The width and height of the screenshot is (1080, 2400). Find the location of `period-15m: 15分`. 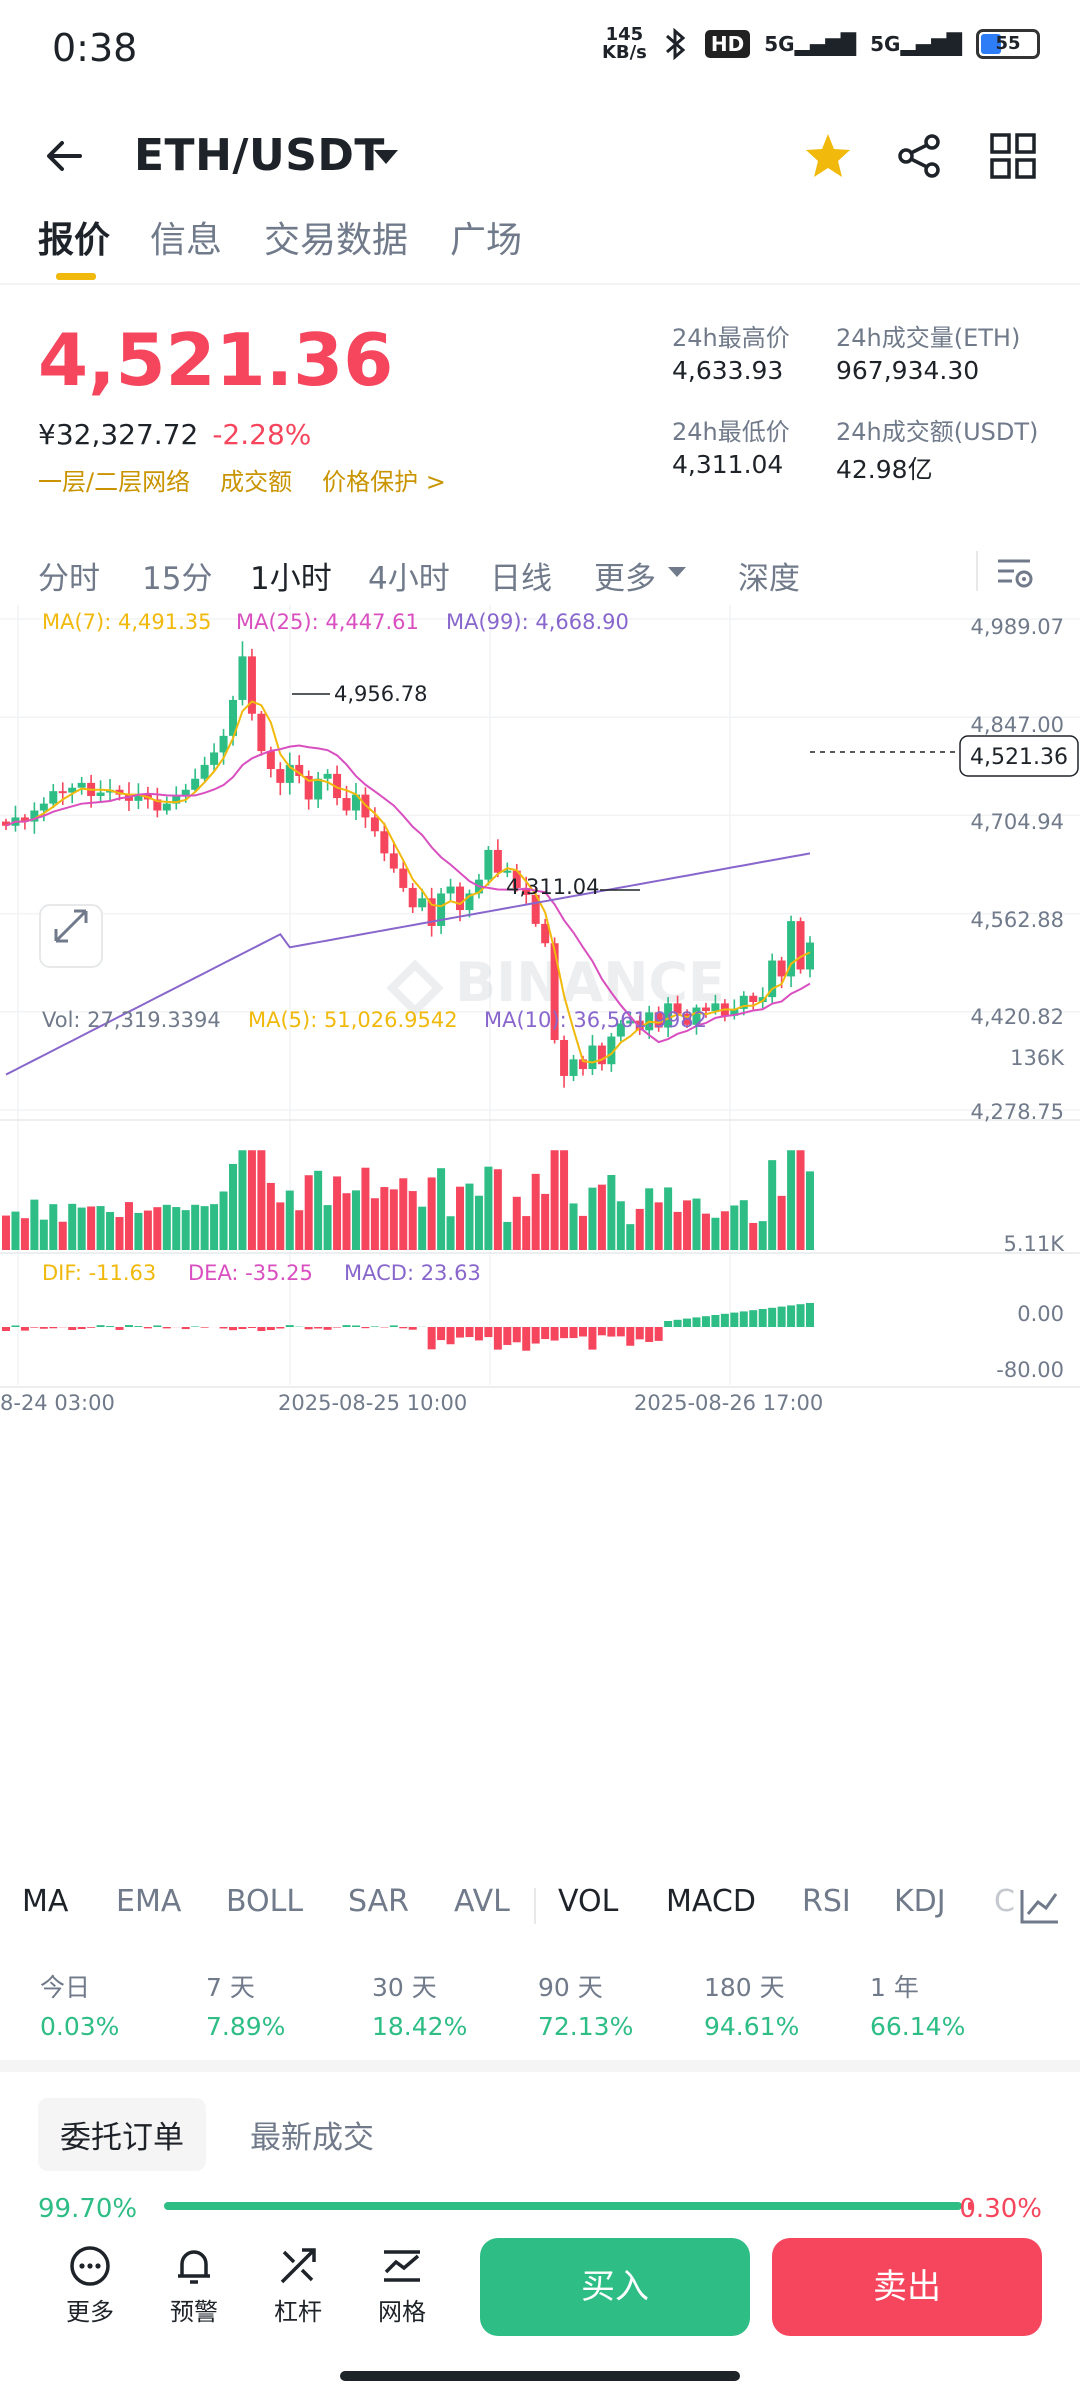

period-15m: 15分 is located at coordinates (177, 579).